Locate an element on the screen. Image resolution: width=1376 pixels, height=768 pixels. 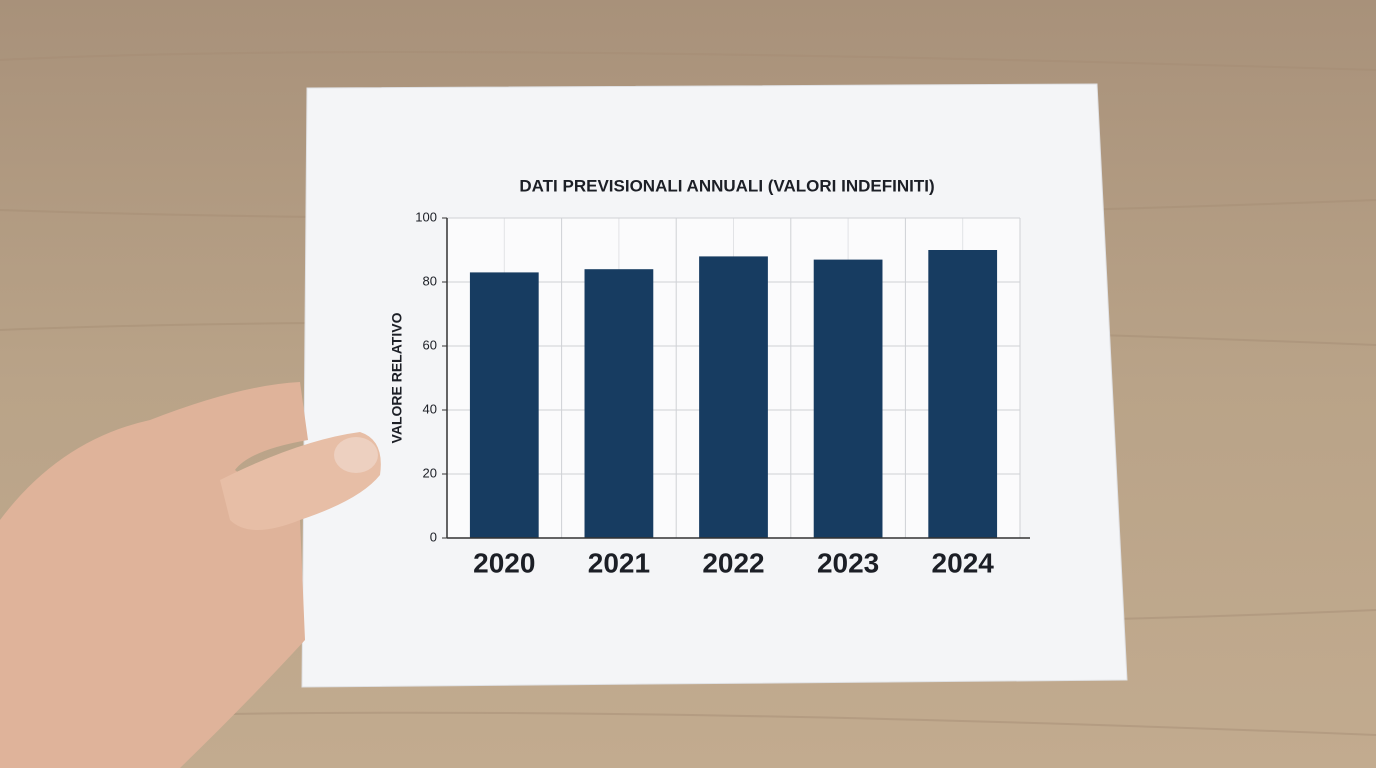
y-axis-label: VALORE RELATIVO is located at coordinates (397, 377).